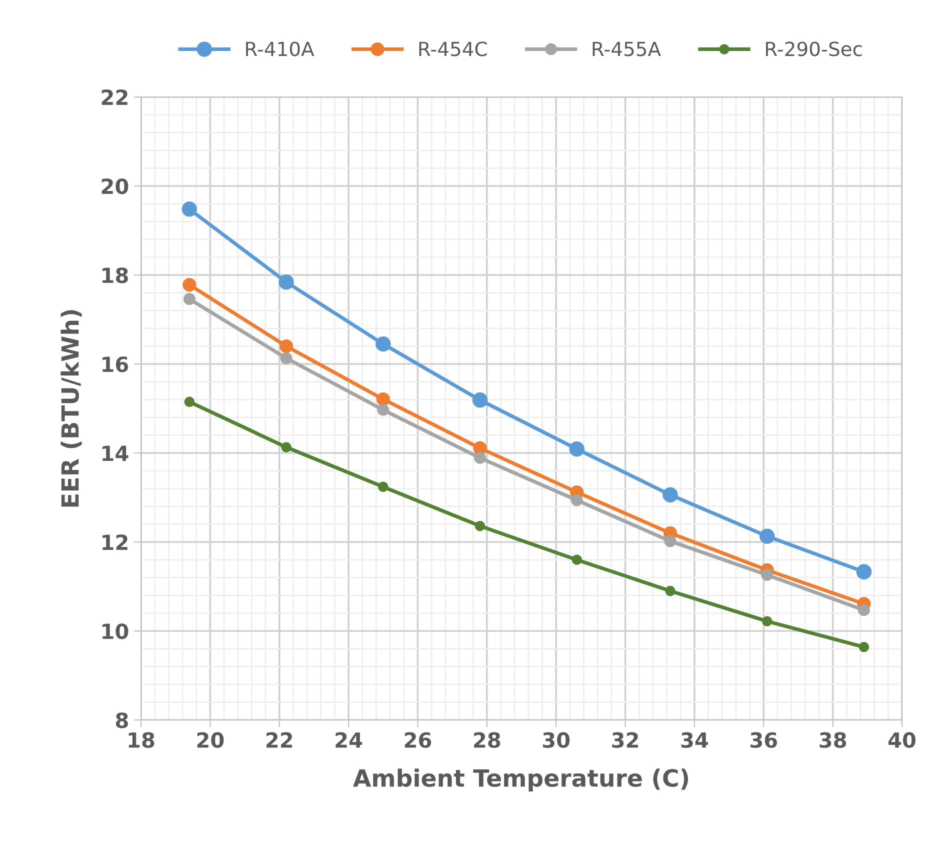  What do you see at coordinates (122, 720) in the screenshot?
I see `y-tick-label: 8` at bounding box center [122, 720].